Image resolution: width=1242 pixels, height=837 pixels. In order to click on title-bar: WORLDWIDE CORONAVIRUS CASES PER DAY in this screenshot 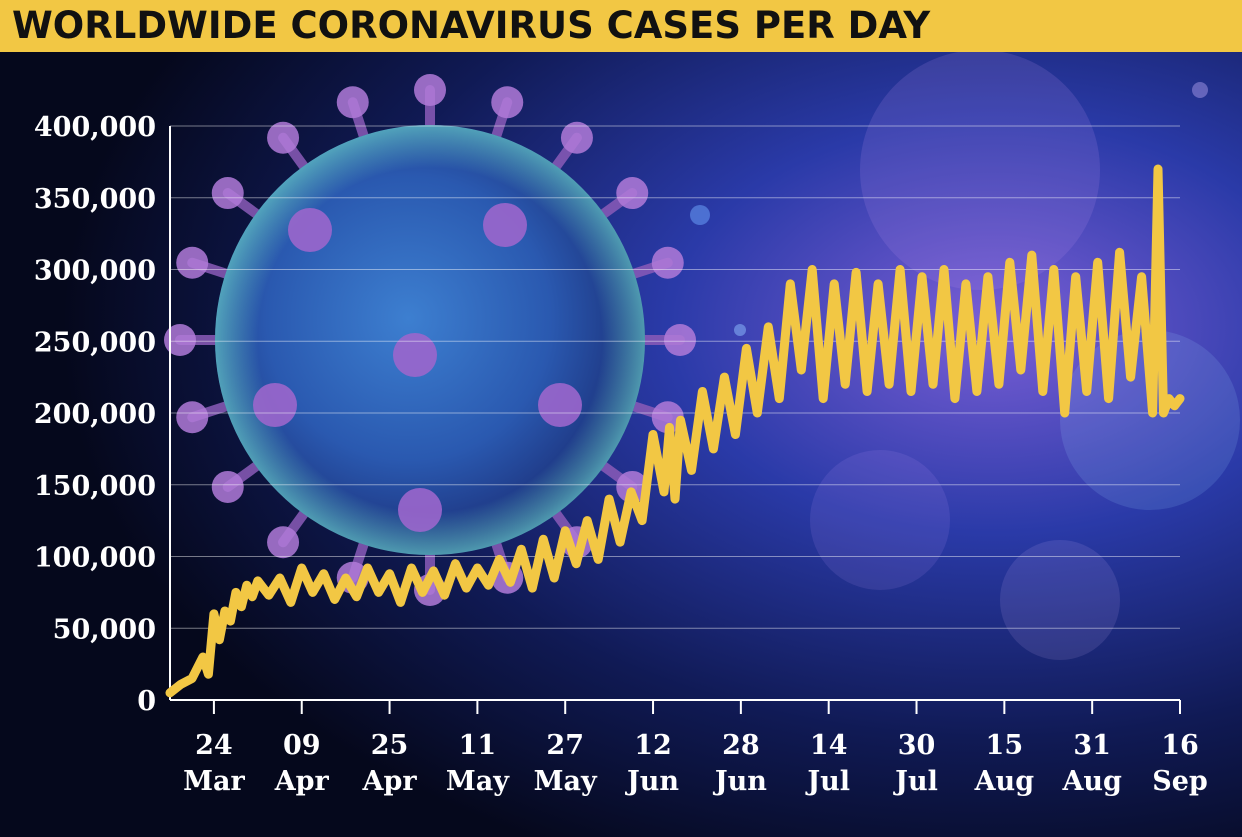, I will do `click(621, 26)`.